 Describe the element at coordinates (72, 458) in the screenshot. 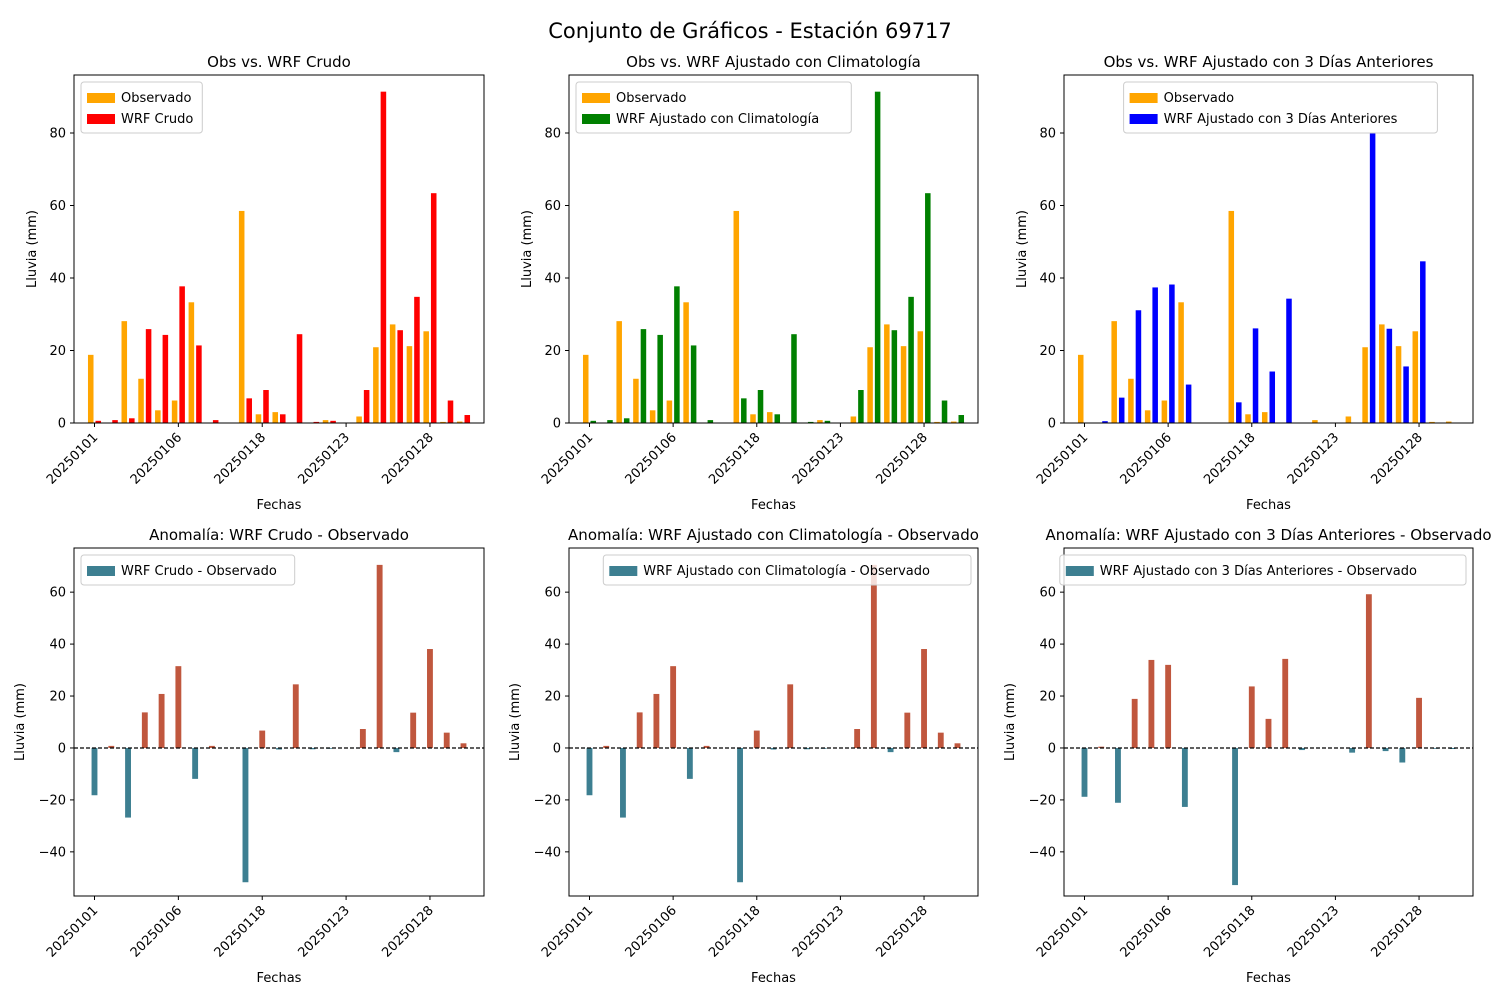

I see `x-tick-label: 20250101` at that location.